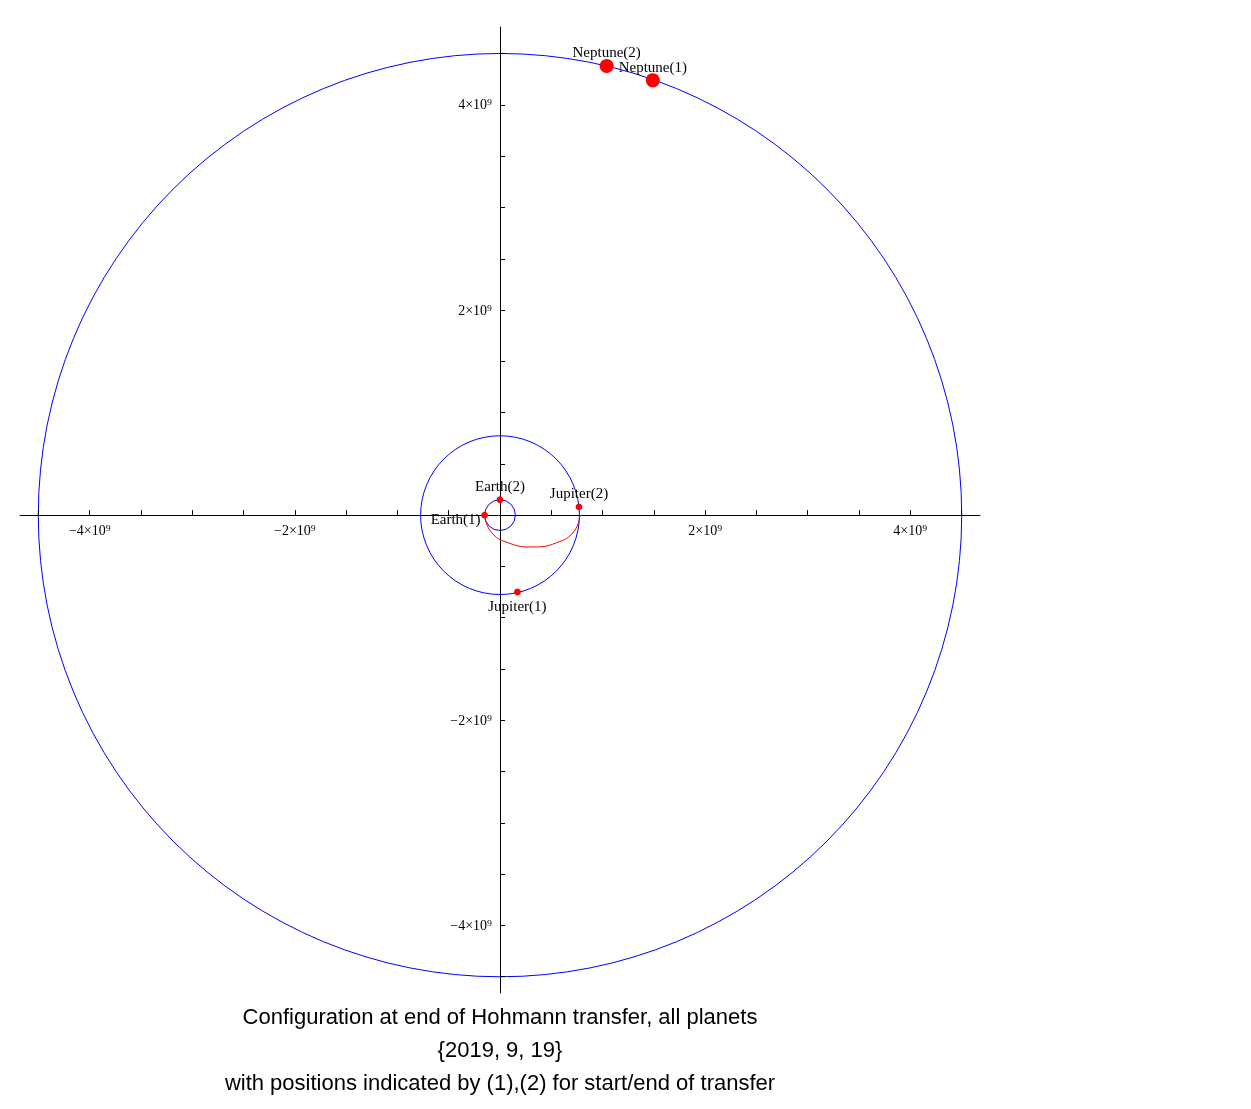 The height and width of the screenshot is (1109, 1251). Describe the element at coordinates (471, 720) in the screenshot. I see `y-tick-label: −2×10⁹` at that location.